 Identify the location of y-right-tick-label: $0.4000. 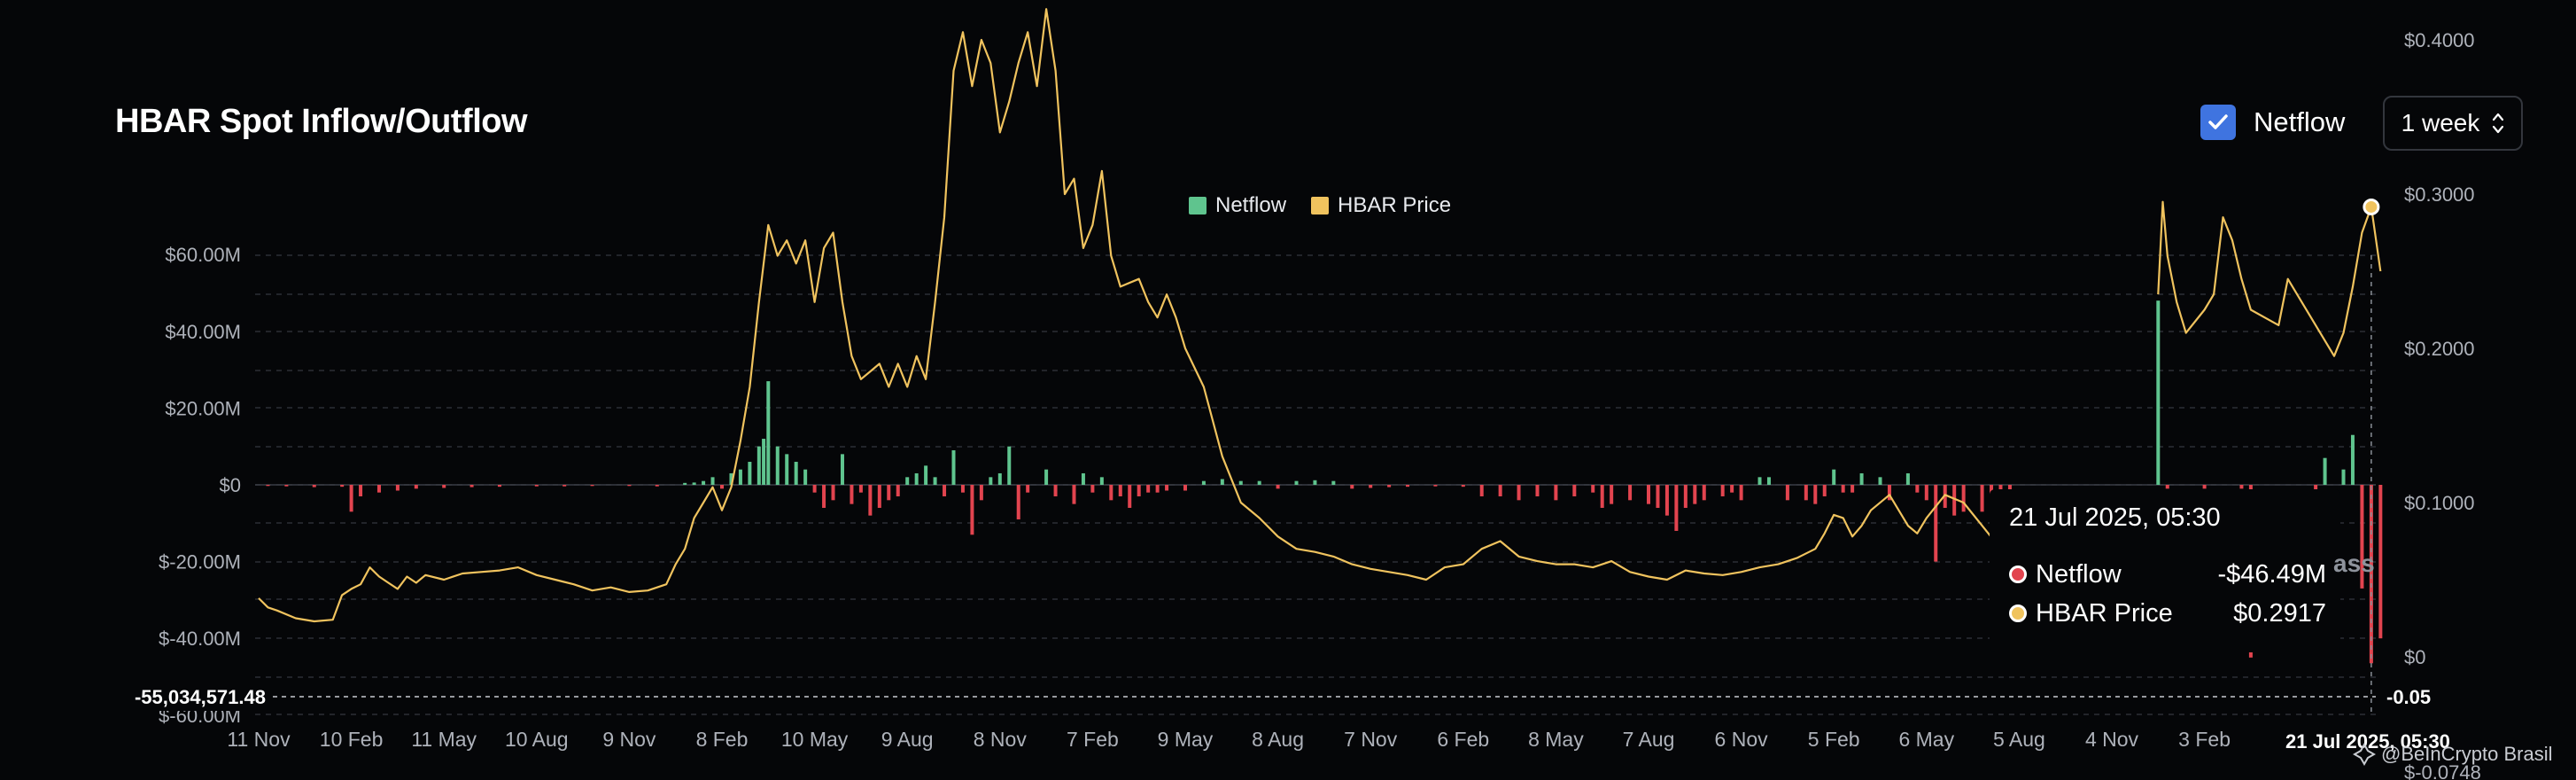
(2439, 40).